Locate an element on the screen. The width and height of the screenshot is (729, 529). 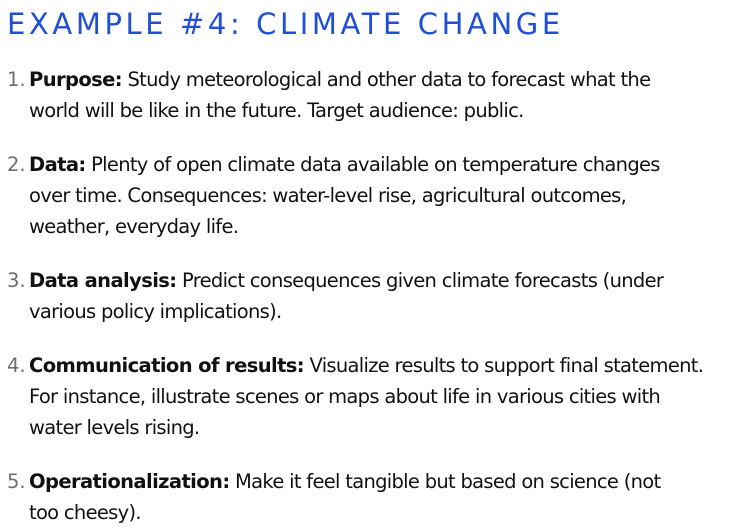
item-line: water levels rising. is located at coordinates (114, 427).